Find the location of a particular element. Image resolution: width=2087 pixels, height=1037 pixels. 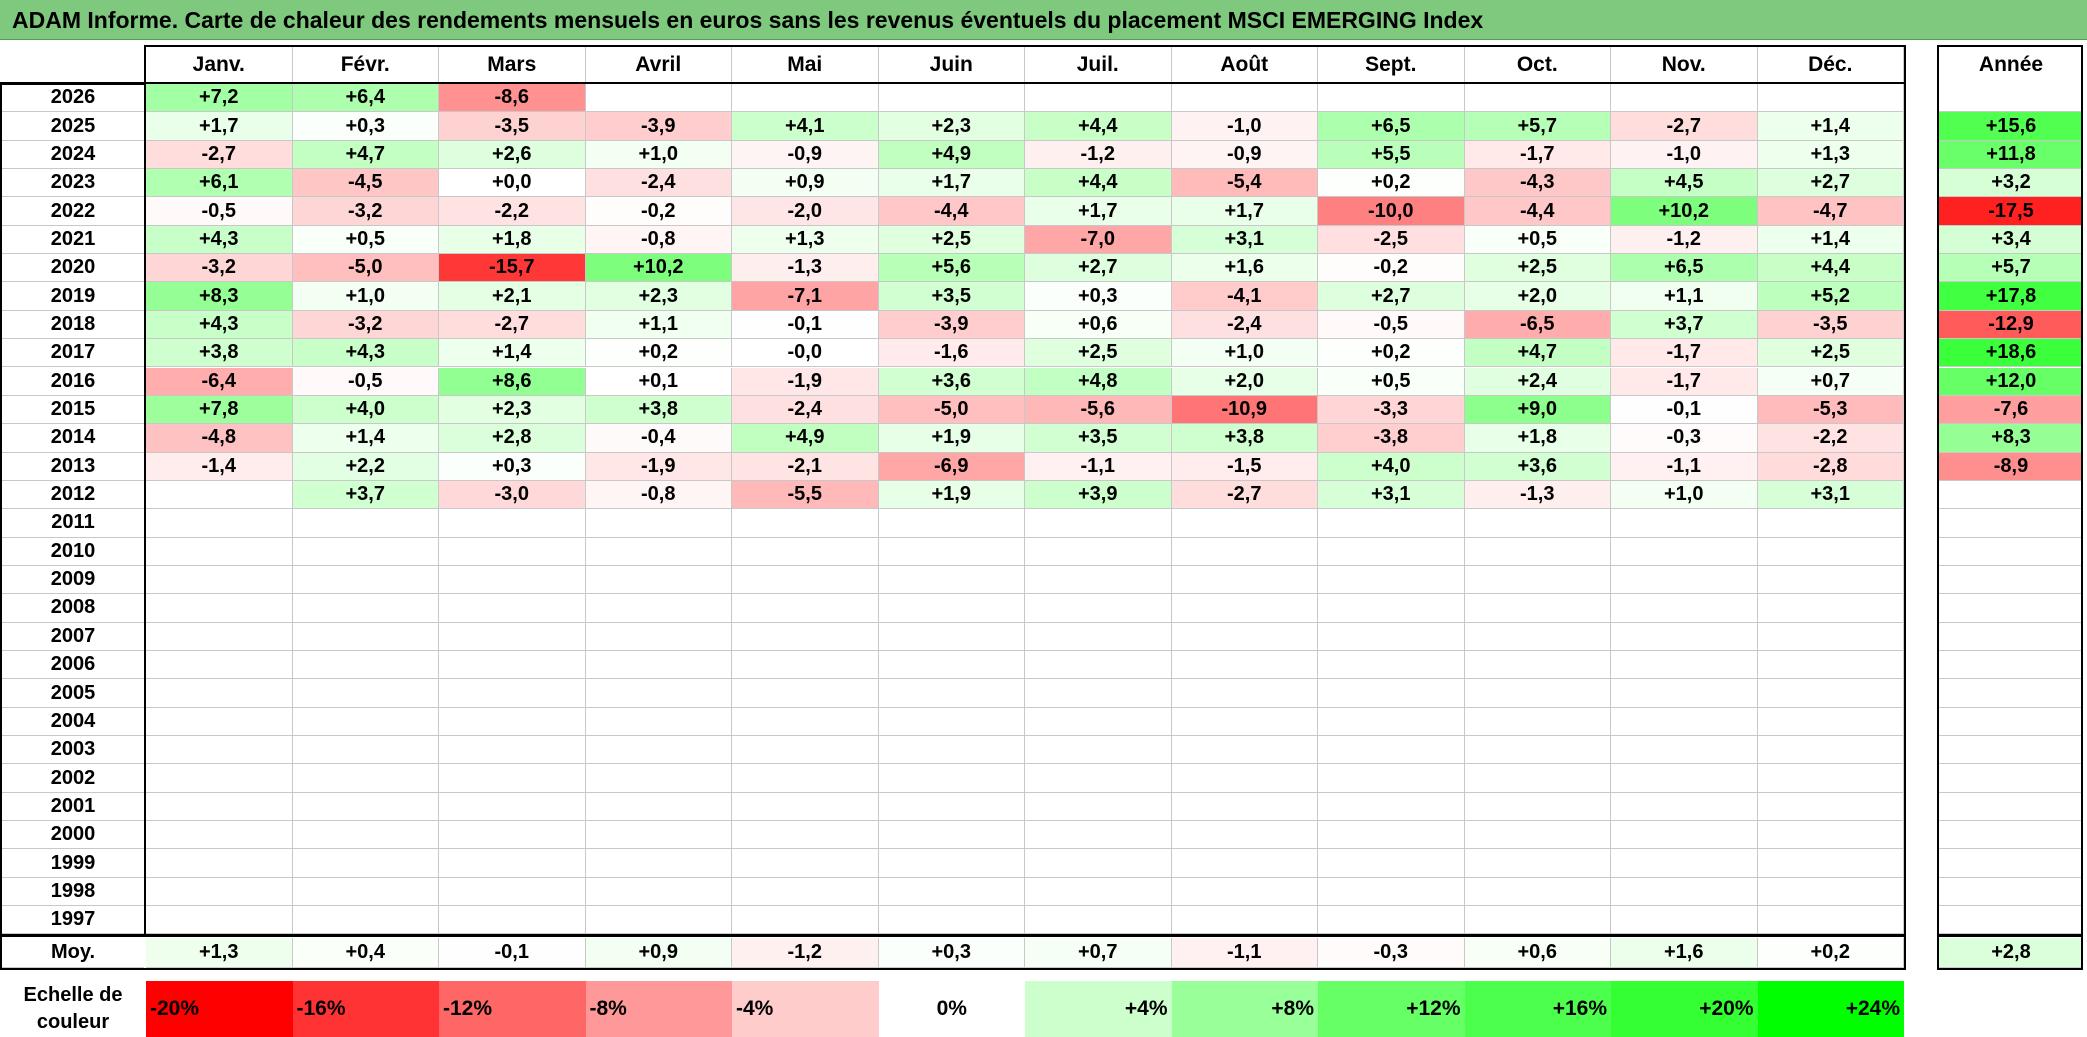

month-header: Mars is located at coordinates (512, 64).